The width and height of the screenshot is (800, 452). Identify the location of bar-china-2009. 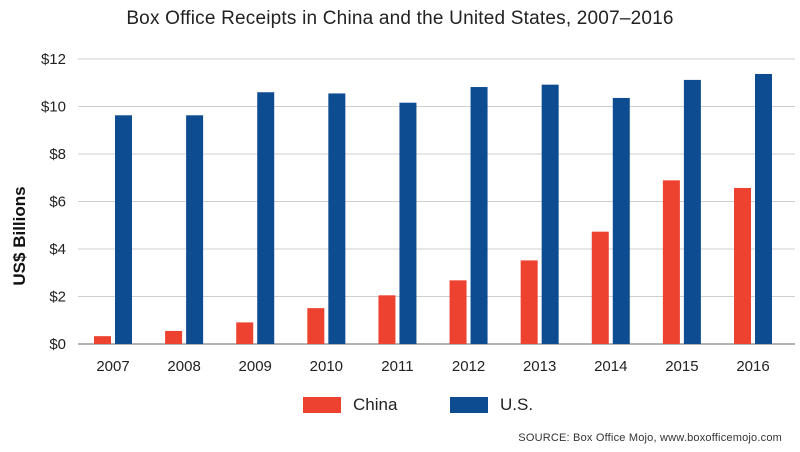
(245, 333).